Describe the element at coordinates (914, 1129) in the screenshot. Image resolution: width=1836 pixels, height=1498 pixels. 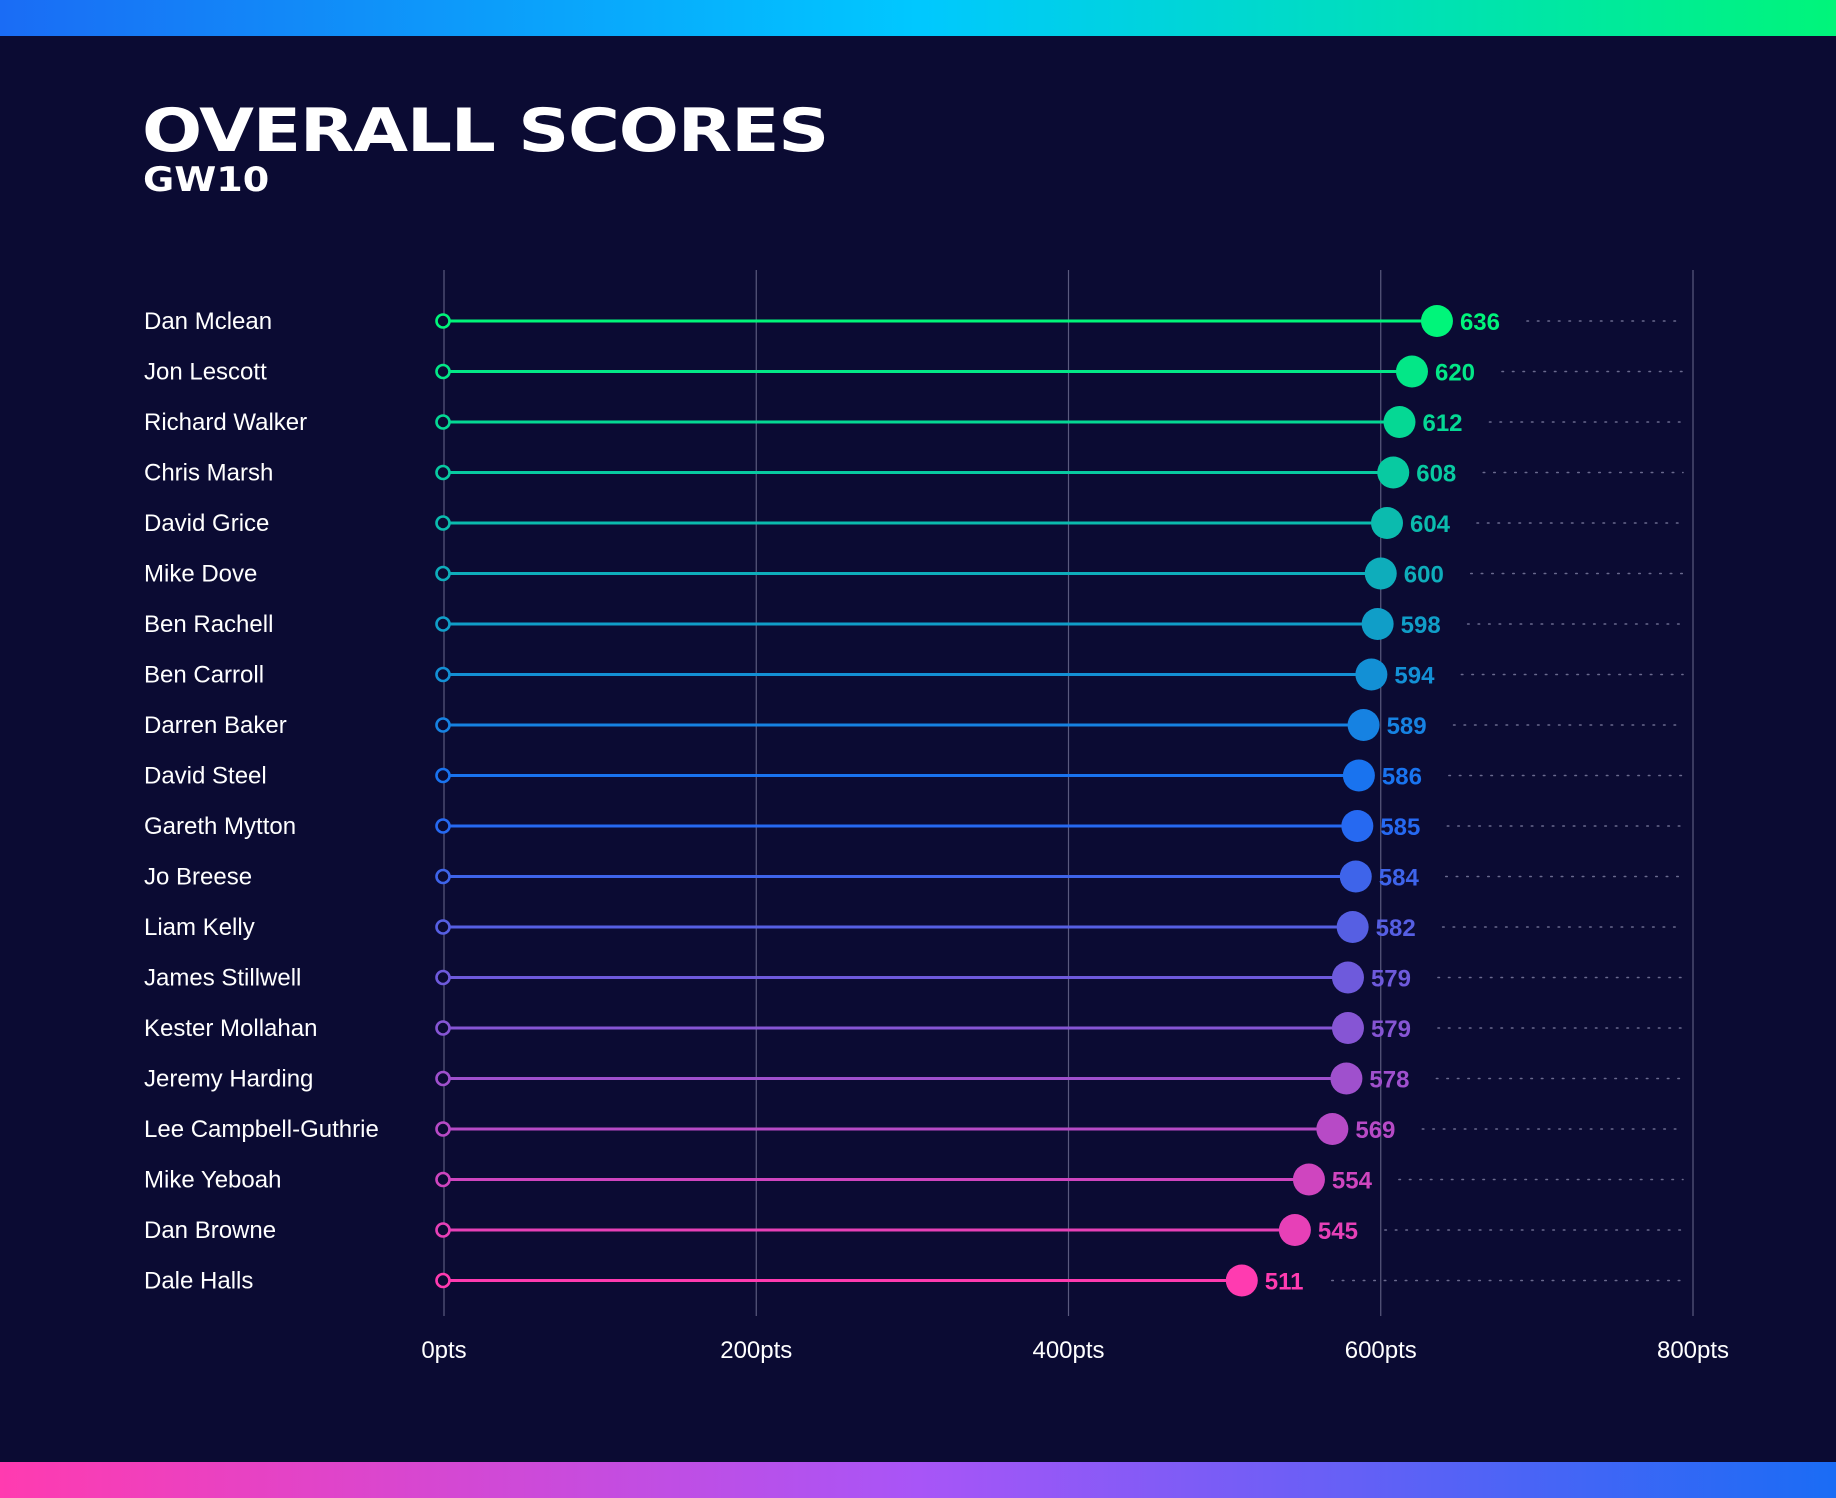
I see `table-row: Lee Campbell-Guthrie 569` at that location.